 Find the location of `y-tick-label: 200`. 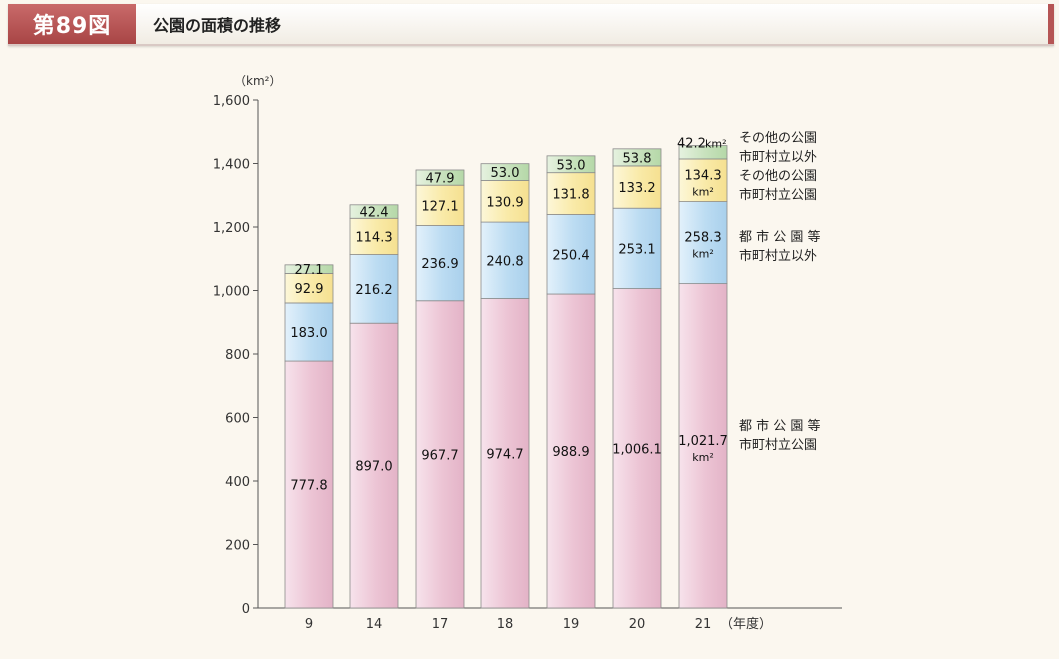

y-tick-label: 200 is located at coordinates (237, 546).